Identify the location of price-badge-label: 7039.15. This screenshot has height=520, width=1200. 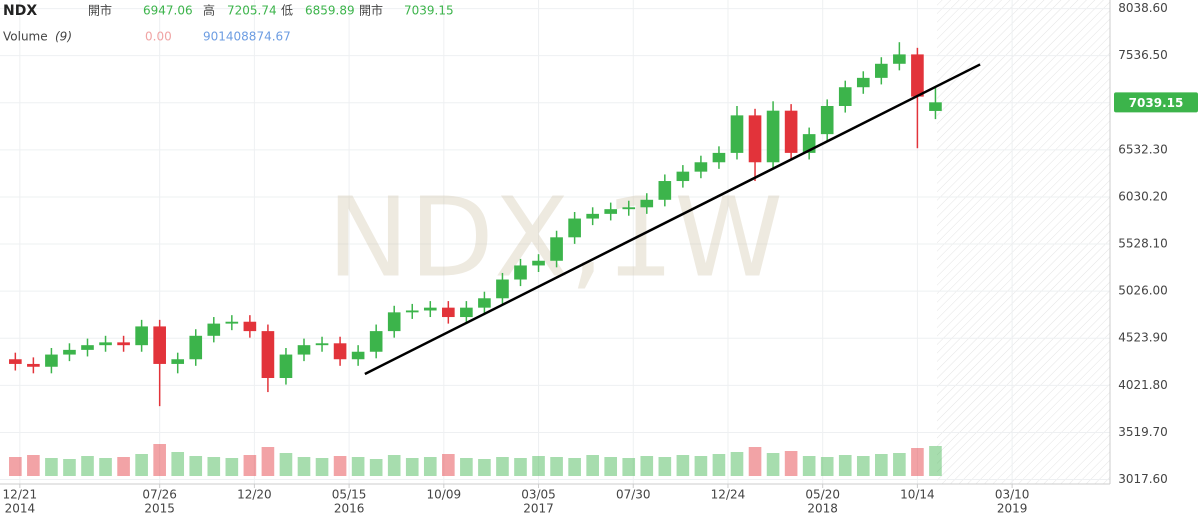
(1156, 103).